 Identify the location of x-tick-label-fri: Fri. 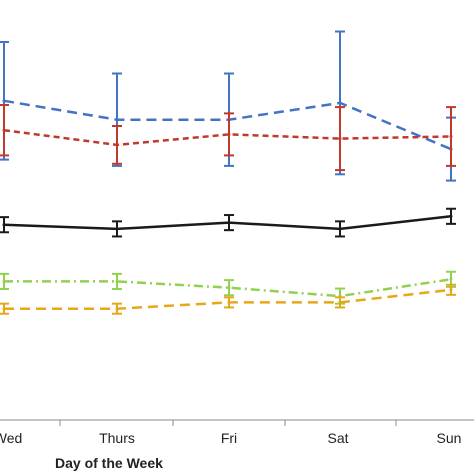
(229, 438).